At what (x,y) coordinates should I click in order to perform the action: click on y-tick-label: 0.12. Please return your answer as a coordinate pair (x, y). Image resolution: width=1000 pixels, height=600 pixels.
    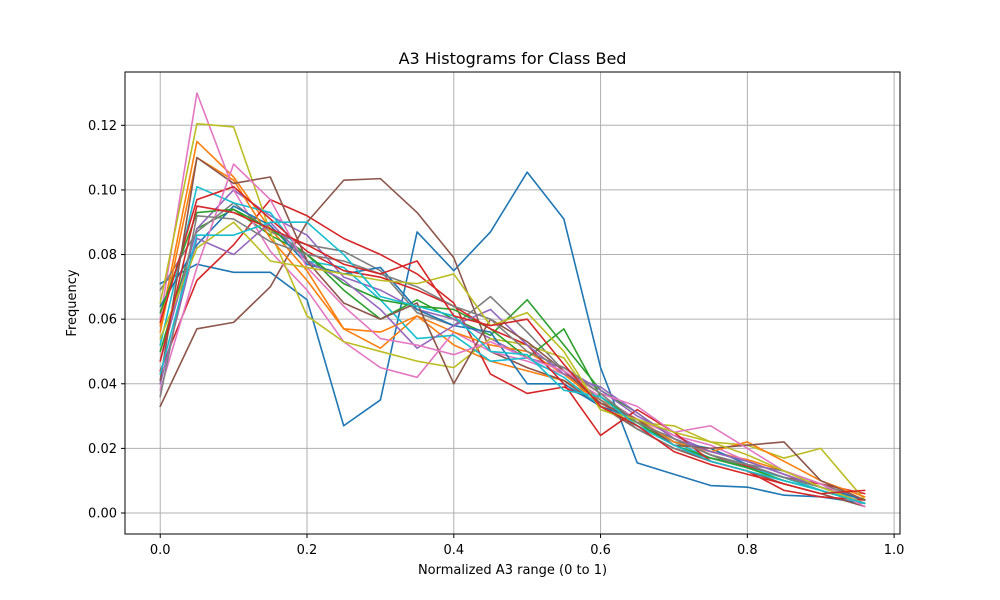
    Looking at the image, I should click on (102, 126).